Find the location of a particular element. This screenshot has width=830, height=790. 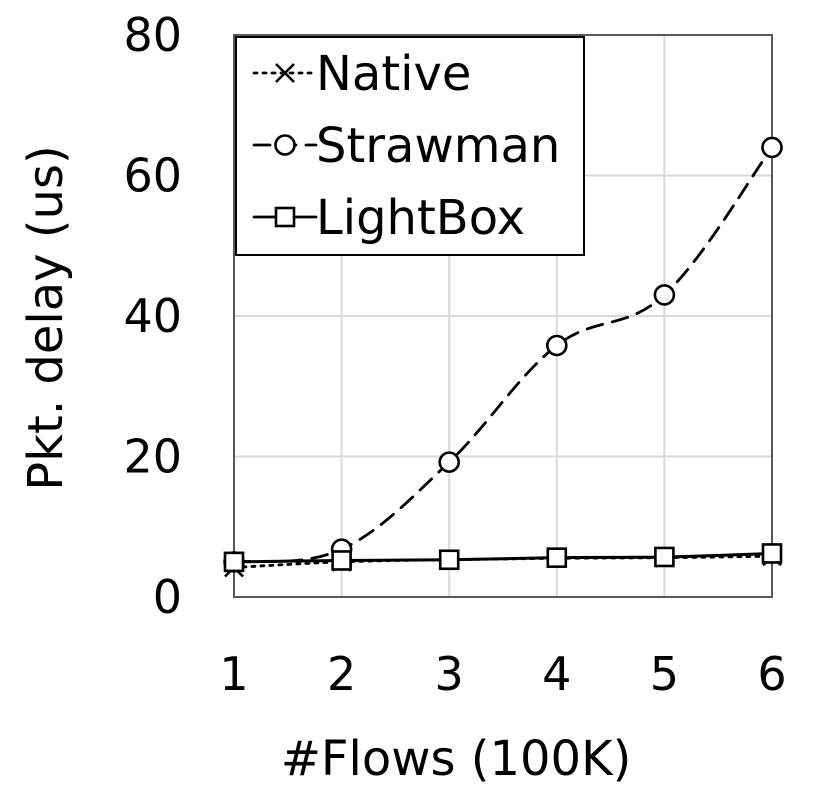

x-axis-title: #Flows (100K) is located at coordinates (456, 759).